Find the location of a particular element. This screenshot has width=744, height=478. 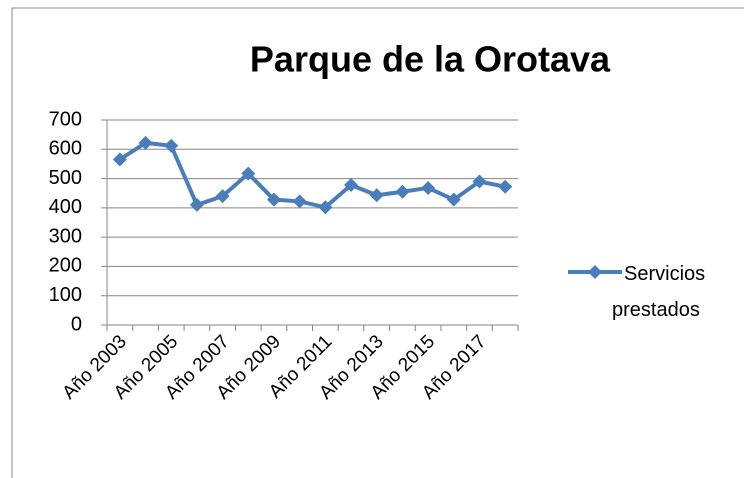

y-tick-label: 400 is located at coordinates (65, 207).